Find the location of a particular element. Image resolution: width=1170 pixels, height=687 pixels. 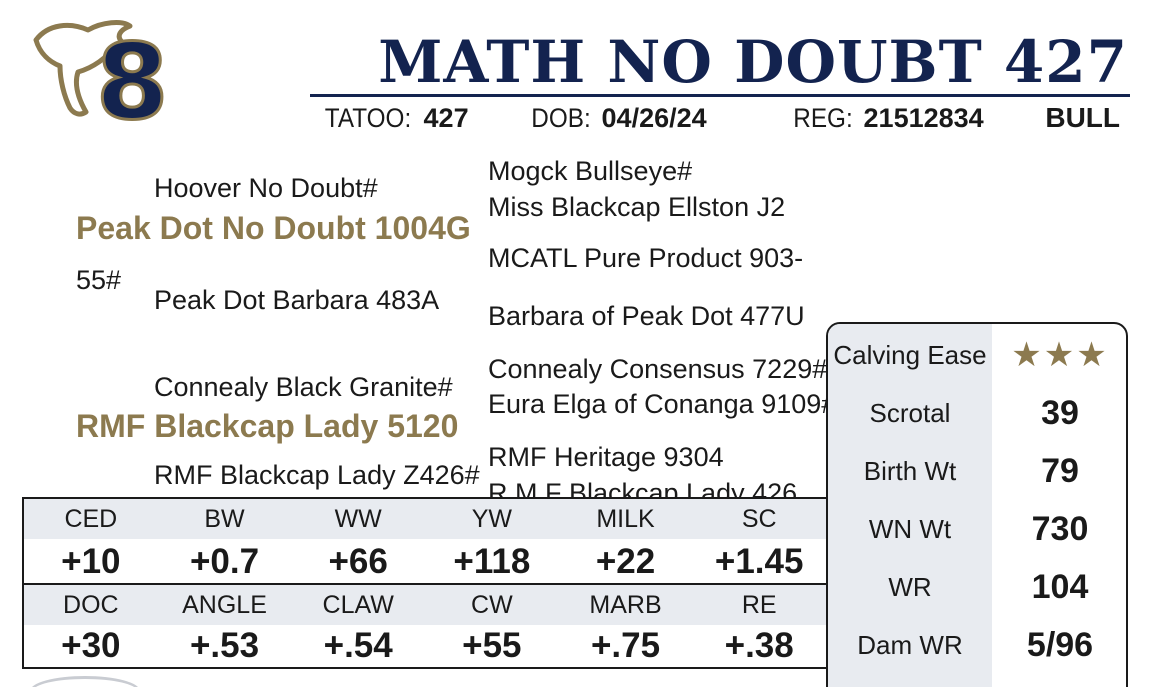

reg-field: REG: 21512834 is located at coordinates (887, 118).